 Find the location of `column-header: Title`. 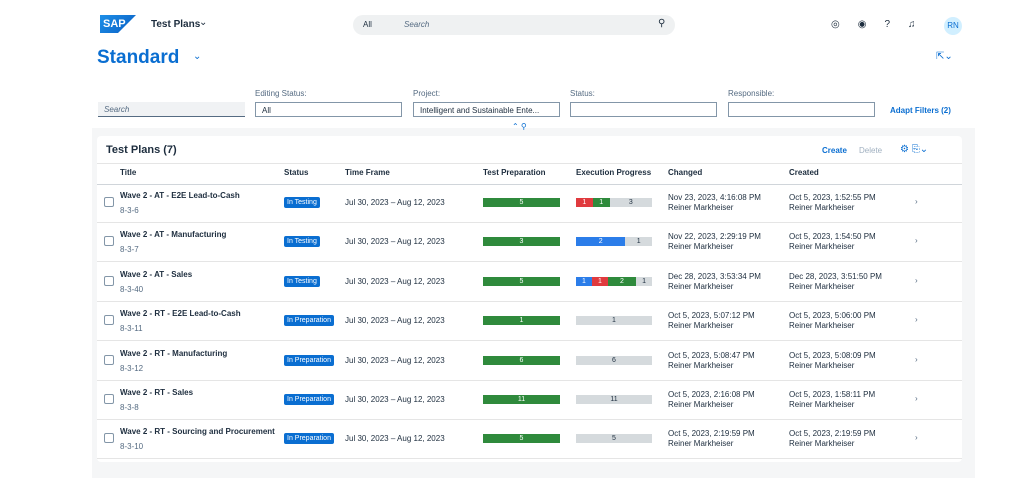

column-header: Title is located at coordinates (128, 172).